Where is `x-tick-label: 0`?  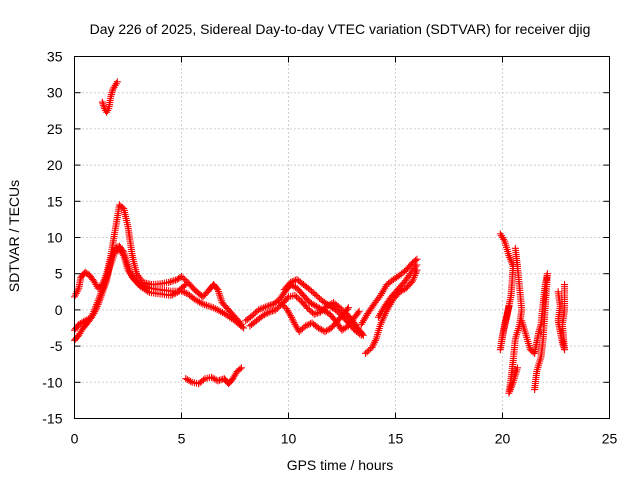 x-tick-label: 0 is located at coordinates (75, 439).